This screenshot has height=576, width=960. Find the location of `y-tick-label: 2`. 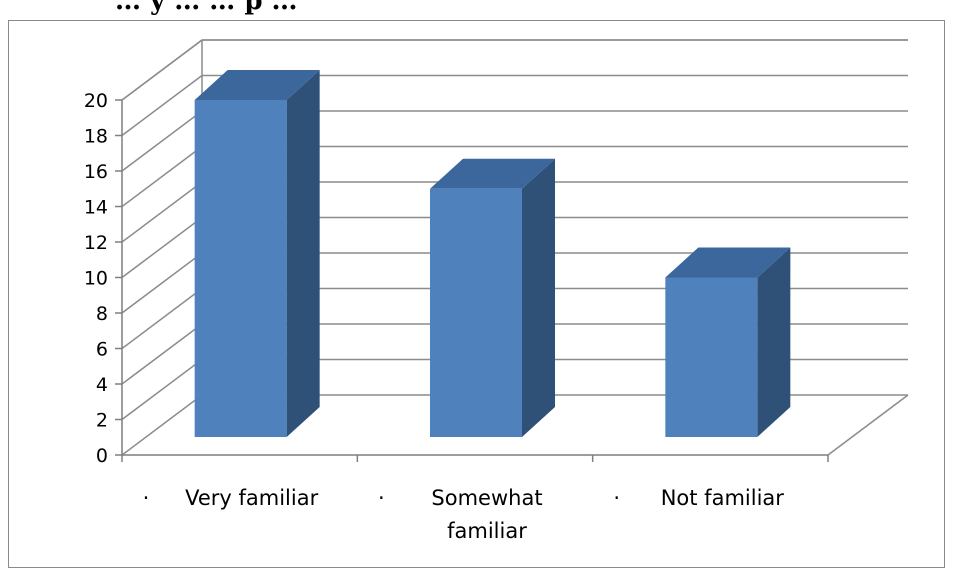

y-tick-label: 2 is located at coordinates (102, 421).